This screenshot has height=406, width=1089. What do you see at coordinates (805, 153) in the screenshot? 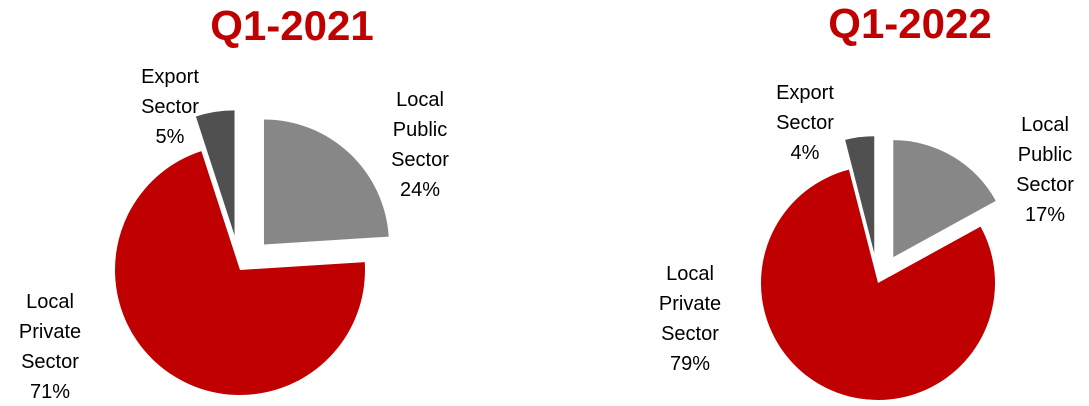
I see `value-label: 4%` at bounding box center [805, 153].